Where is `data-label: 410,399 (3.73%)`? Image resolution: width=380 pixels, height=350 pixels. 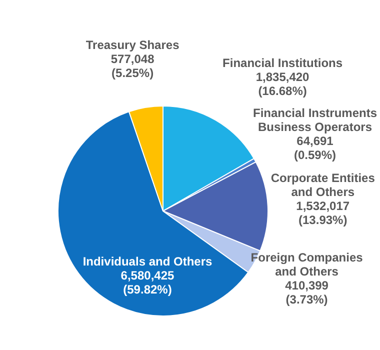
data-label: 410,399 (3.73%) is located at coordinates (307, 292).